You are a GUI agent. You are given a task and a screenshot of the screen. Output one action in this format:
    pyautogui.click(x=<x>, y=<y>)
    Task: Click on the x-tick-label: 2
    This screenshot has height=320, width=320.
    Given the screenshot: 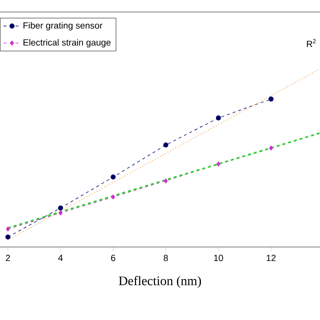 What is the action you would take?
    pyautogui.click(x=8, y=258)
    